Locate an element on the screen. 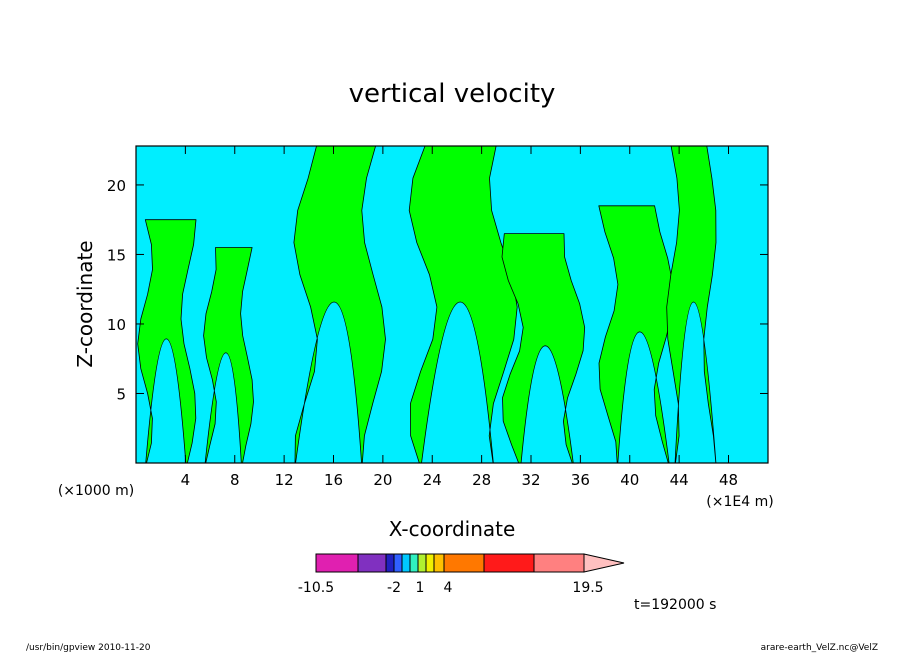 The image size is (904, 659). y-tick-label: 5 is located at coordinates (121, 394).